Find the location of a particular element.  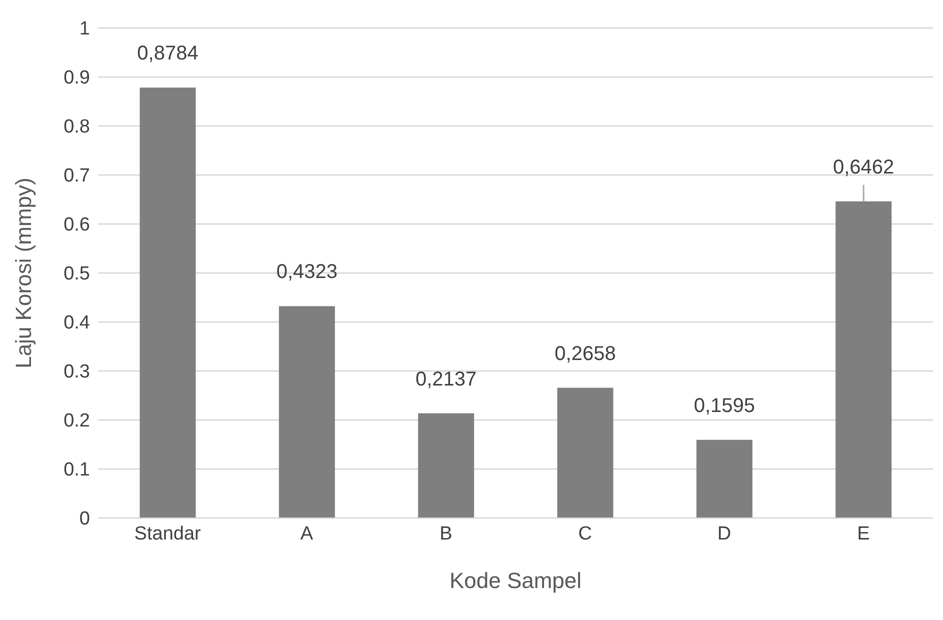

y-tick-label: 0.1 is located at coordinates (77, 470).